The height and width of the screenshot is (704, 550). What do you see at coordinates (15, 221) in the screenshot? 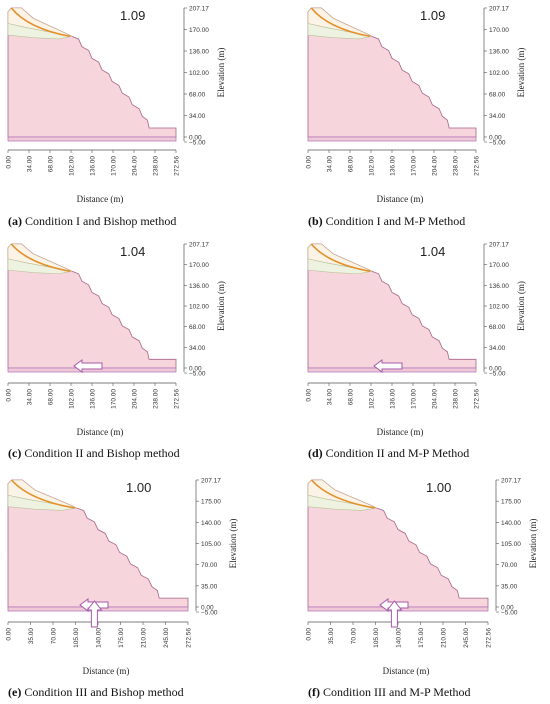
I see `panel-letter: (a)` at bounding box center [15, 221].